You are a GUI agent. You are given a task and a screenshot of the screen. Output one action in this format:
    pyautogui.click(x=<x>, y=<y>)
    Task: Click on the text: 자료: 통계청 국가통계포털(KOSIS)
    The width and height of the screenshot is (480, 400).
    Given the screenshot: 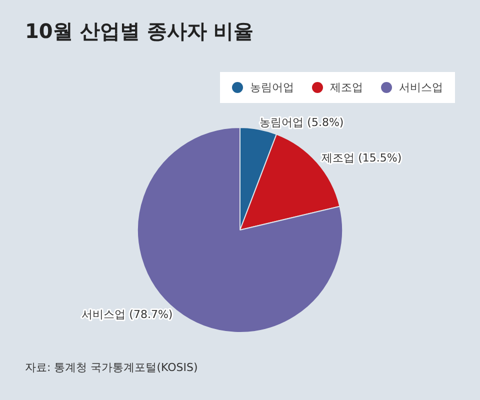 What is the action you would take?
    pyautogui.click(x=111, y=367)
    